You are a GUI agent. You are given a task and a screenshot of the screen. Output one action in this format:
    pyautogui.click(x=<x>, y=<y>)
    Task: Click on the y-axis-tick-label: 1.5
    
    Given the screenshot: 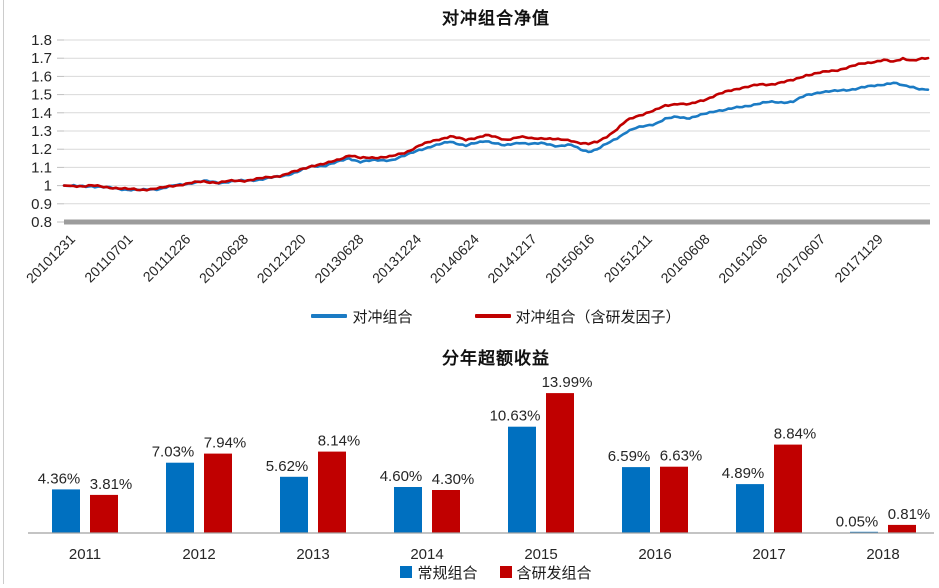 What is the action you would take?
    pyautogui.click(x=41, y=95)
    